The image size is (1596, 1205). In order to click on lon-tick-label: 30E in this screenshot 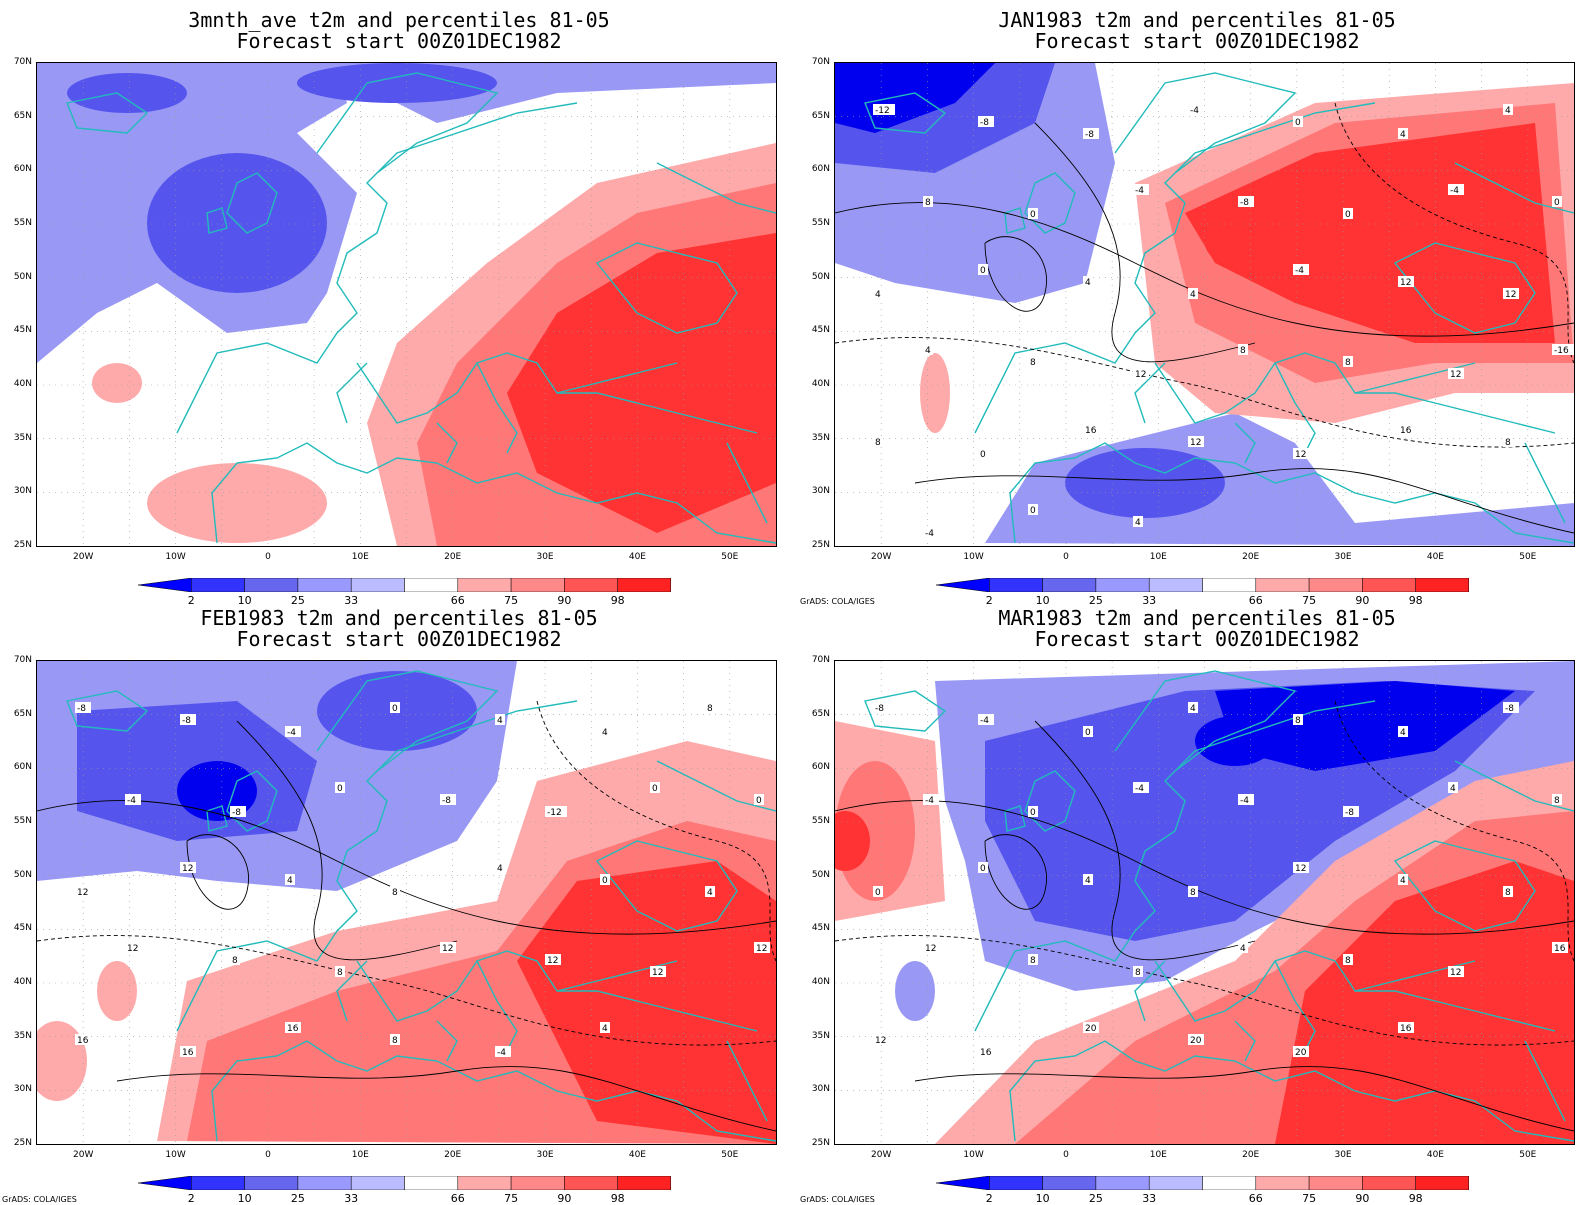, I will do `click(1343, 557)`.